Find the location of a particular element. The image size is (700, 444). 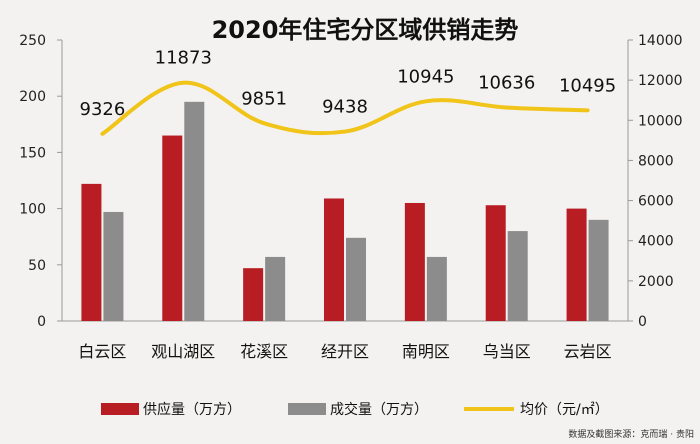

right-axis-tick-label: 14000 is located at coordinates (660, 41).